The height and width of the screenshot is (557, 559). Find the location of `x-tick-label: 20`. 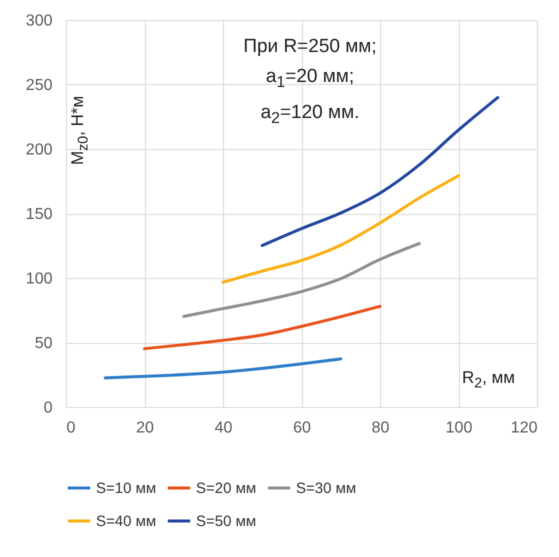

x-tick-label: 20 is located at coordinates (145, 428).